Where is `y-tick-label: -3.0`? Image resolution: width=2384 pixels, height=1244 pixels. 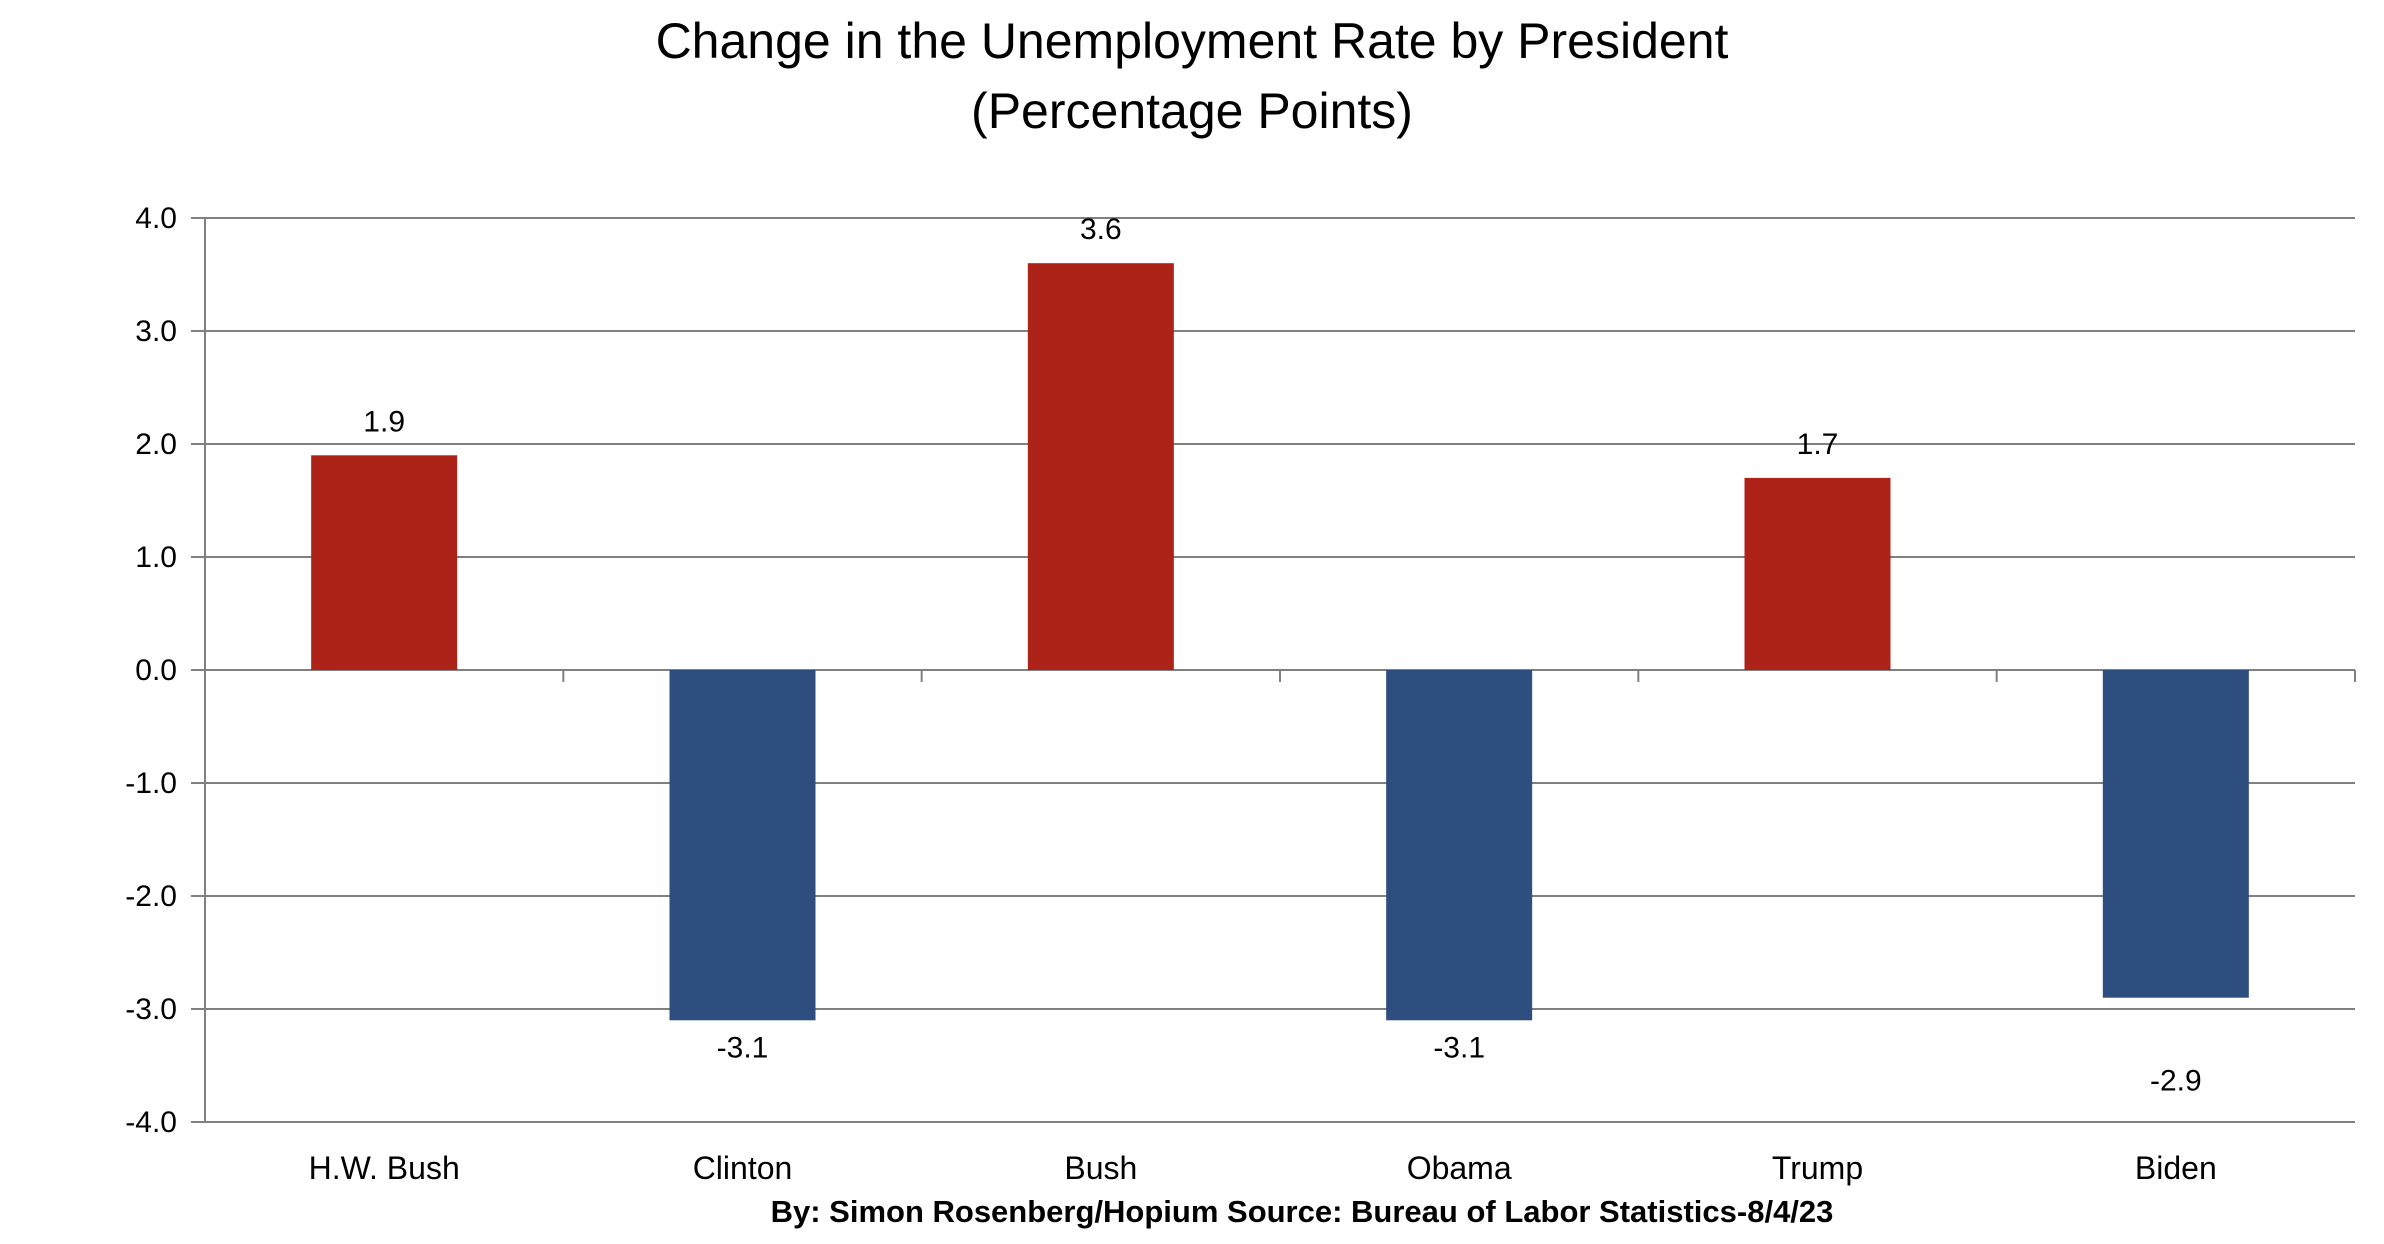
y-tick-label: -3.0 is located at coordinates (151, 1009).